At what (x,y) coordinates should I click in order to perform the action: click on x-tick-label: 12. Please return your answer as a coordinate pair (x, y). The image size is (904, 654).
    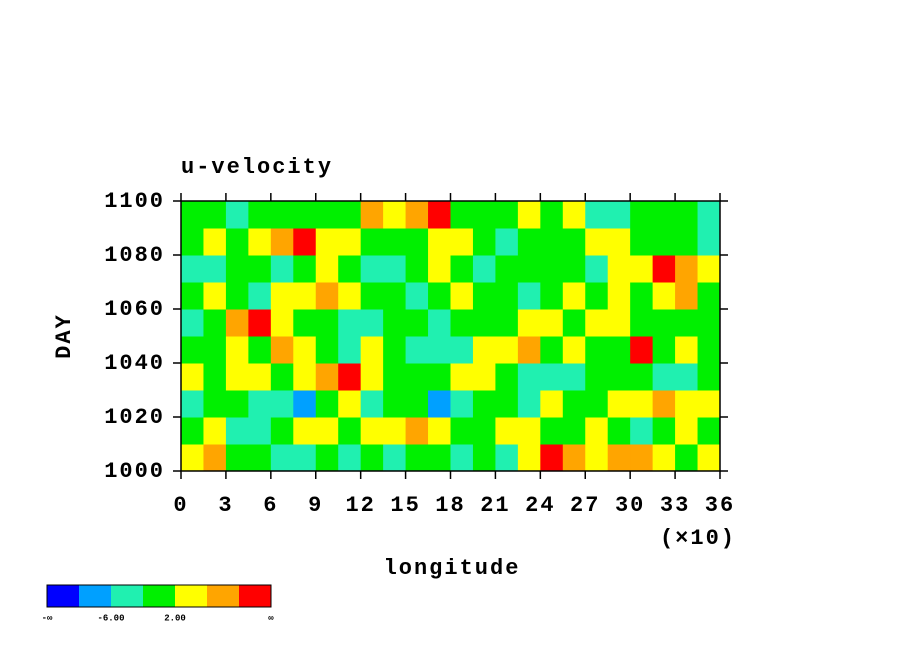
    Looking at the image, I should click on (360, 505).